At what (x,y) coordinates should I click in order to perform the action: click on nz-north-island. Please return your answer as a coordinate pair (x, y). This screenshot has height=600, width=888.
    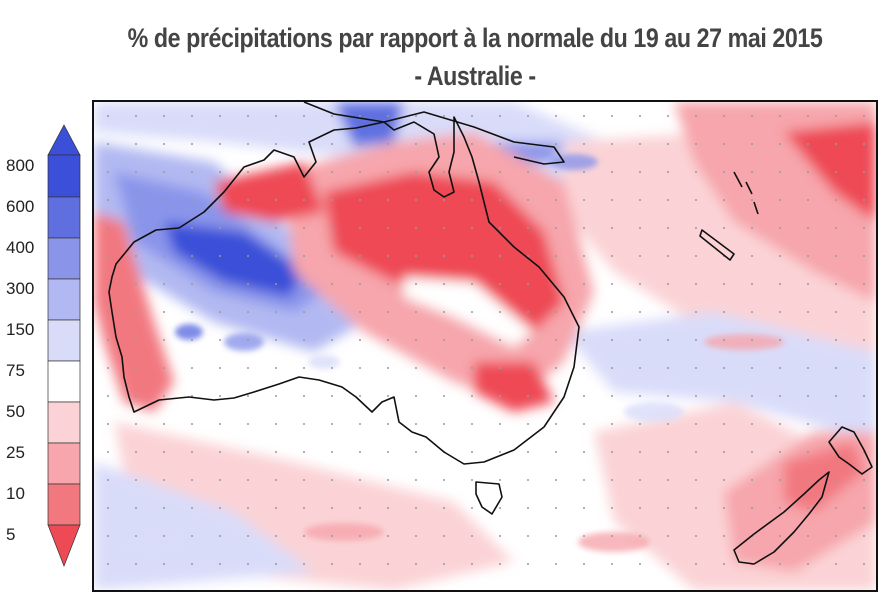
    Looking at the image, I should click on (850, 450).